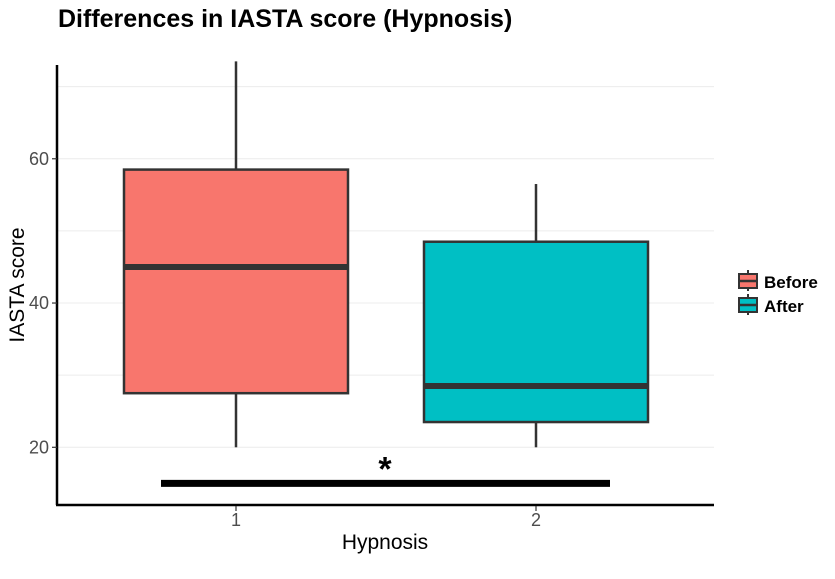  What do you see at coordinates (17, 284) in the screenshot?
I see `y-axis-title: IASTA score` at bounding box center [17, 284].